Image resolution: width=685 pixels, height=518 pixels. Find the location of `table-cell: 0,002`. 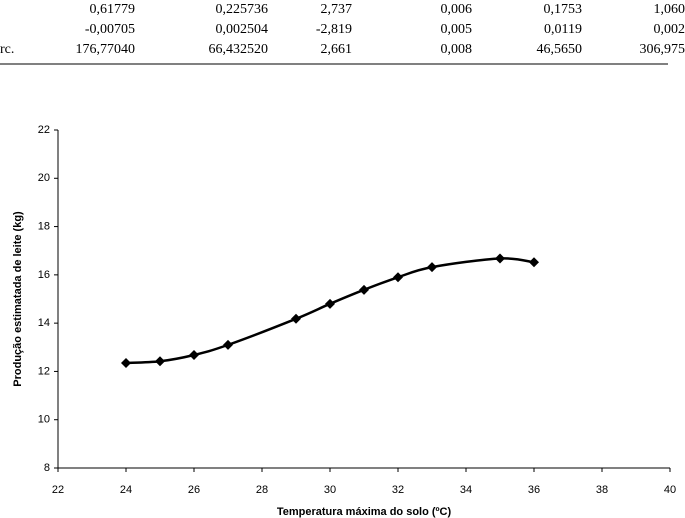

table-cell: 0,002 is located at coordinates (669, 29).